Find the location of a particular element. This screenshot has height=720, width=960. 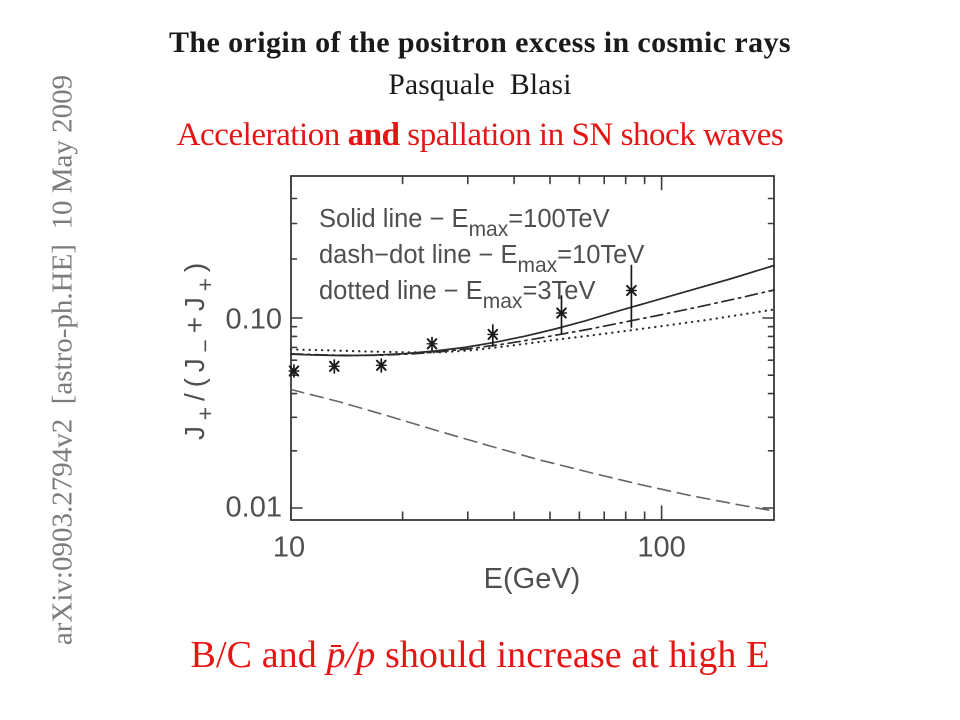

svg-text: 0.10 is located at coordinates (254, 320).